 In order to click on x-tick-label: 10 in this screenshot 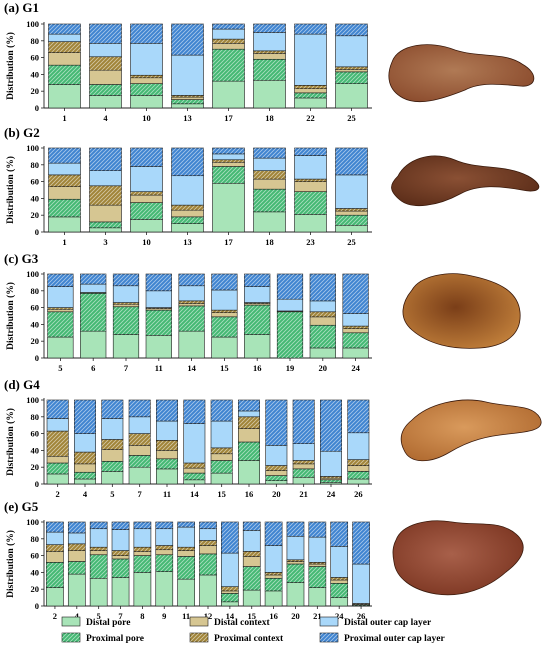, I will do `click(146, 242)`.